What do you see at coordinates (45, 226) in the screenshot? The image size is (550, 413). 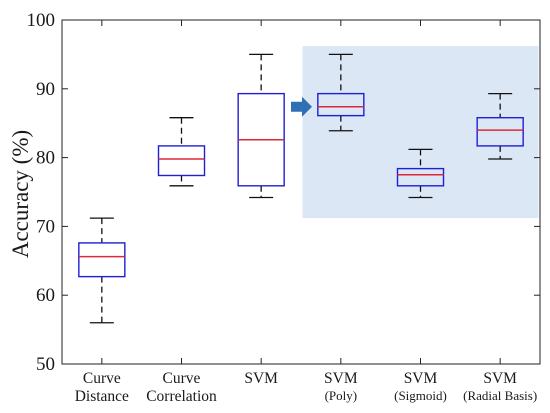 I see `y-tick-label-70: 70` at bounding box center [45, 226].